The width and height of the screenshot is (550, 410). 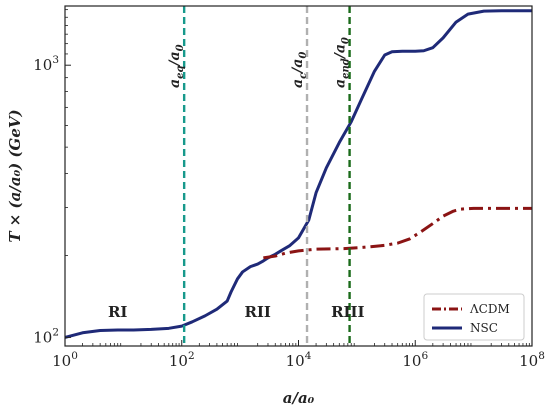 What do you see at coordinates (489, 309) in the screenshot?
I see `legend-label-0: ΛCDM` at bounding box center [489, 309].